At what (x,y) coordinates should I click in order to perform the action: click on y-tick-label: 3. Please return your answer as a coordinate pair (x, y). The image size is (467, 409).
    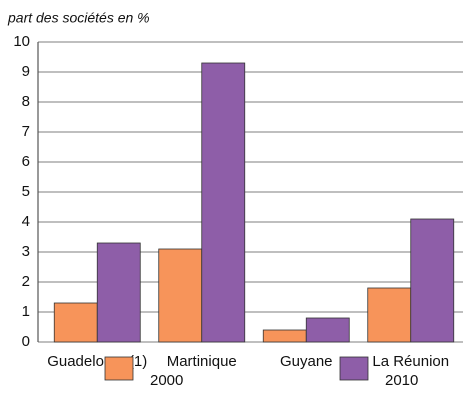
    Looking at the image, I should click on (26, 251).